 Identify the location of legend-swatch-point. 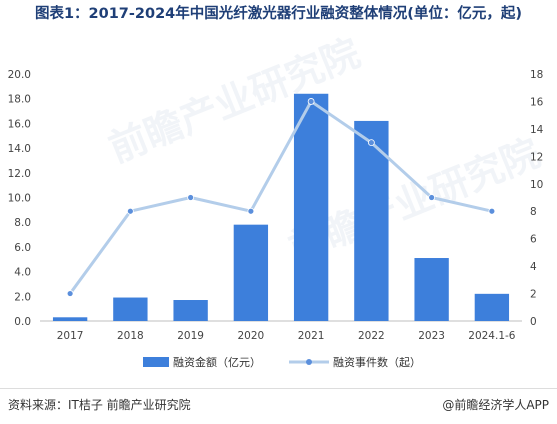
(309, 362).